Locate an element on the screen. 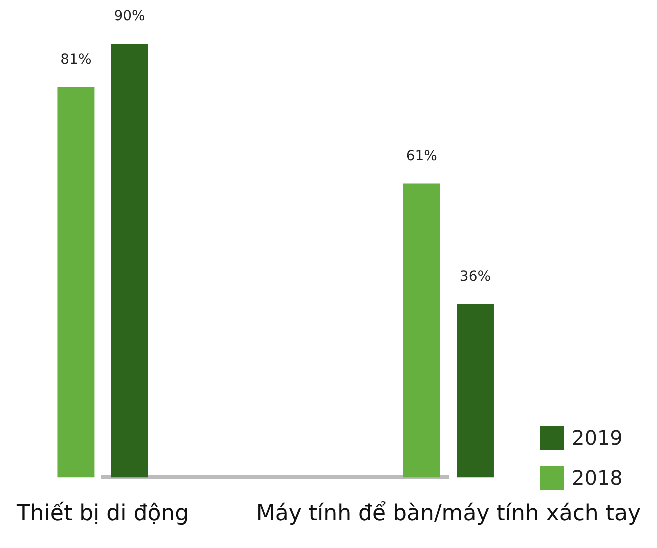  legend-label: 2019 is located at coordinates (597, 438).